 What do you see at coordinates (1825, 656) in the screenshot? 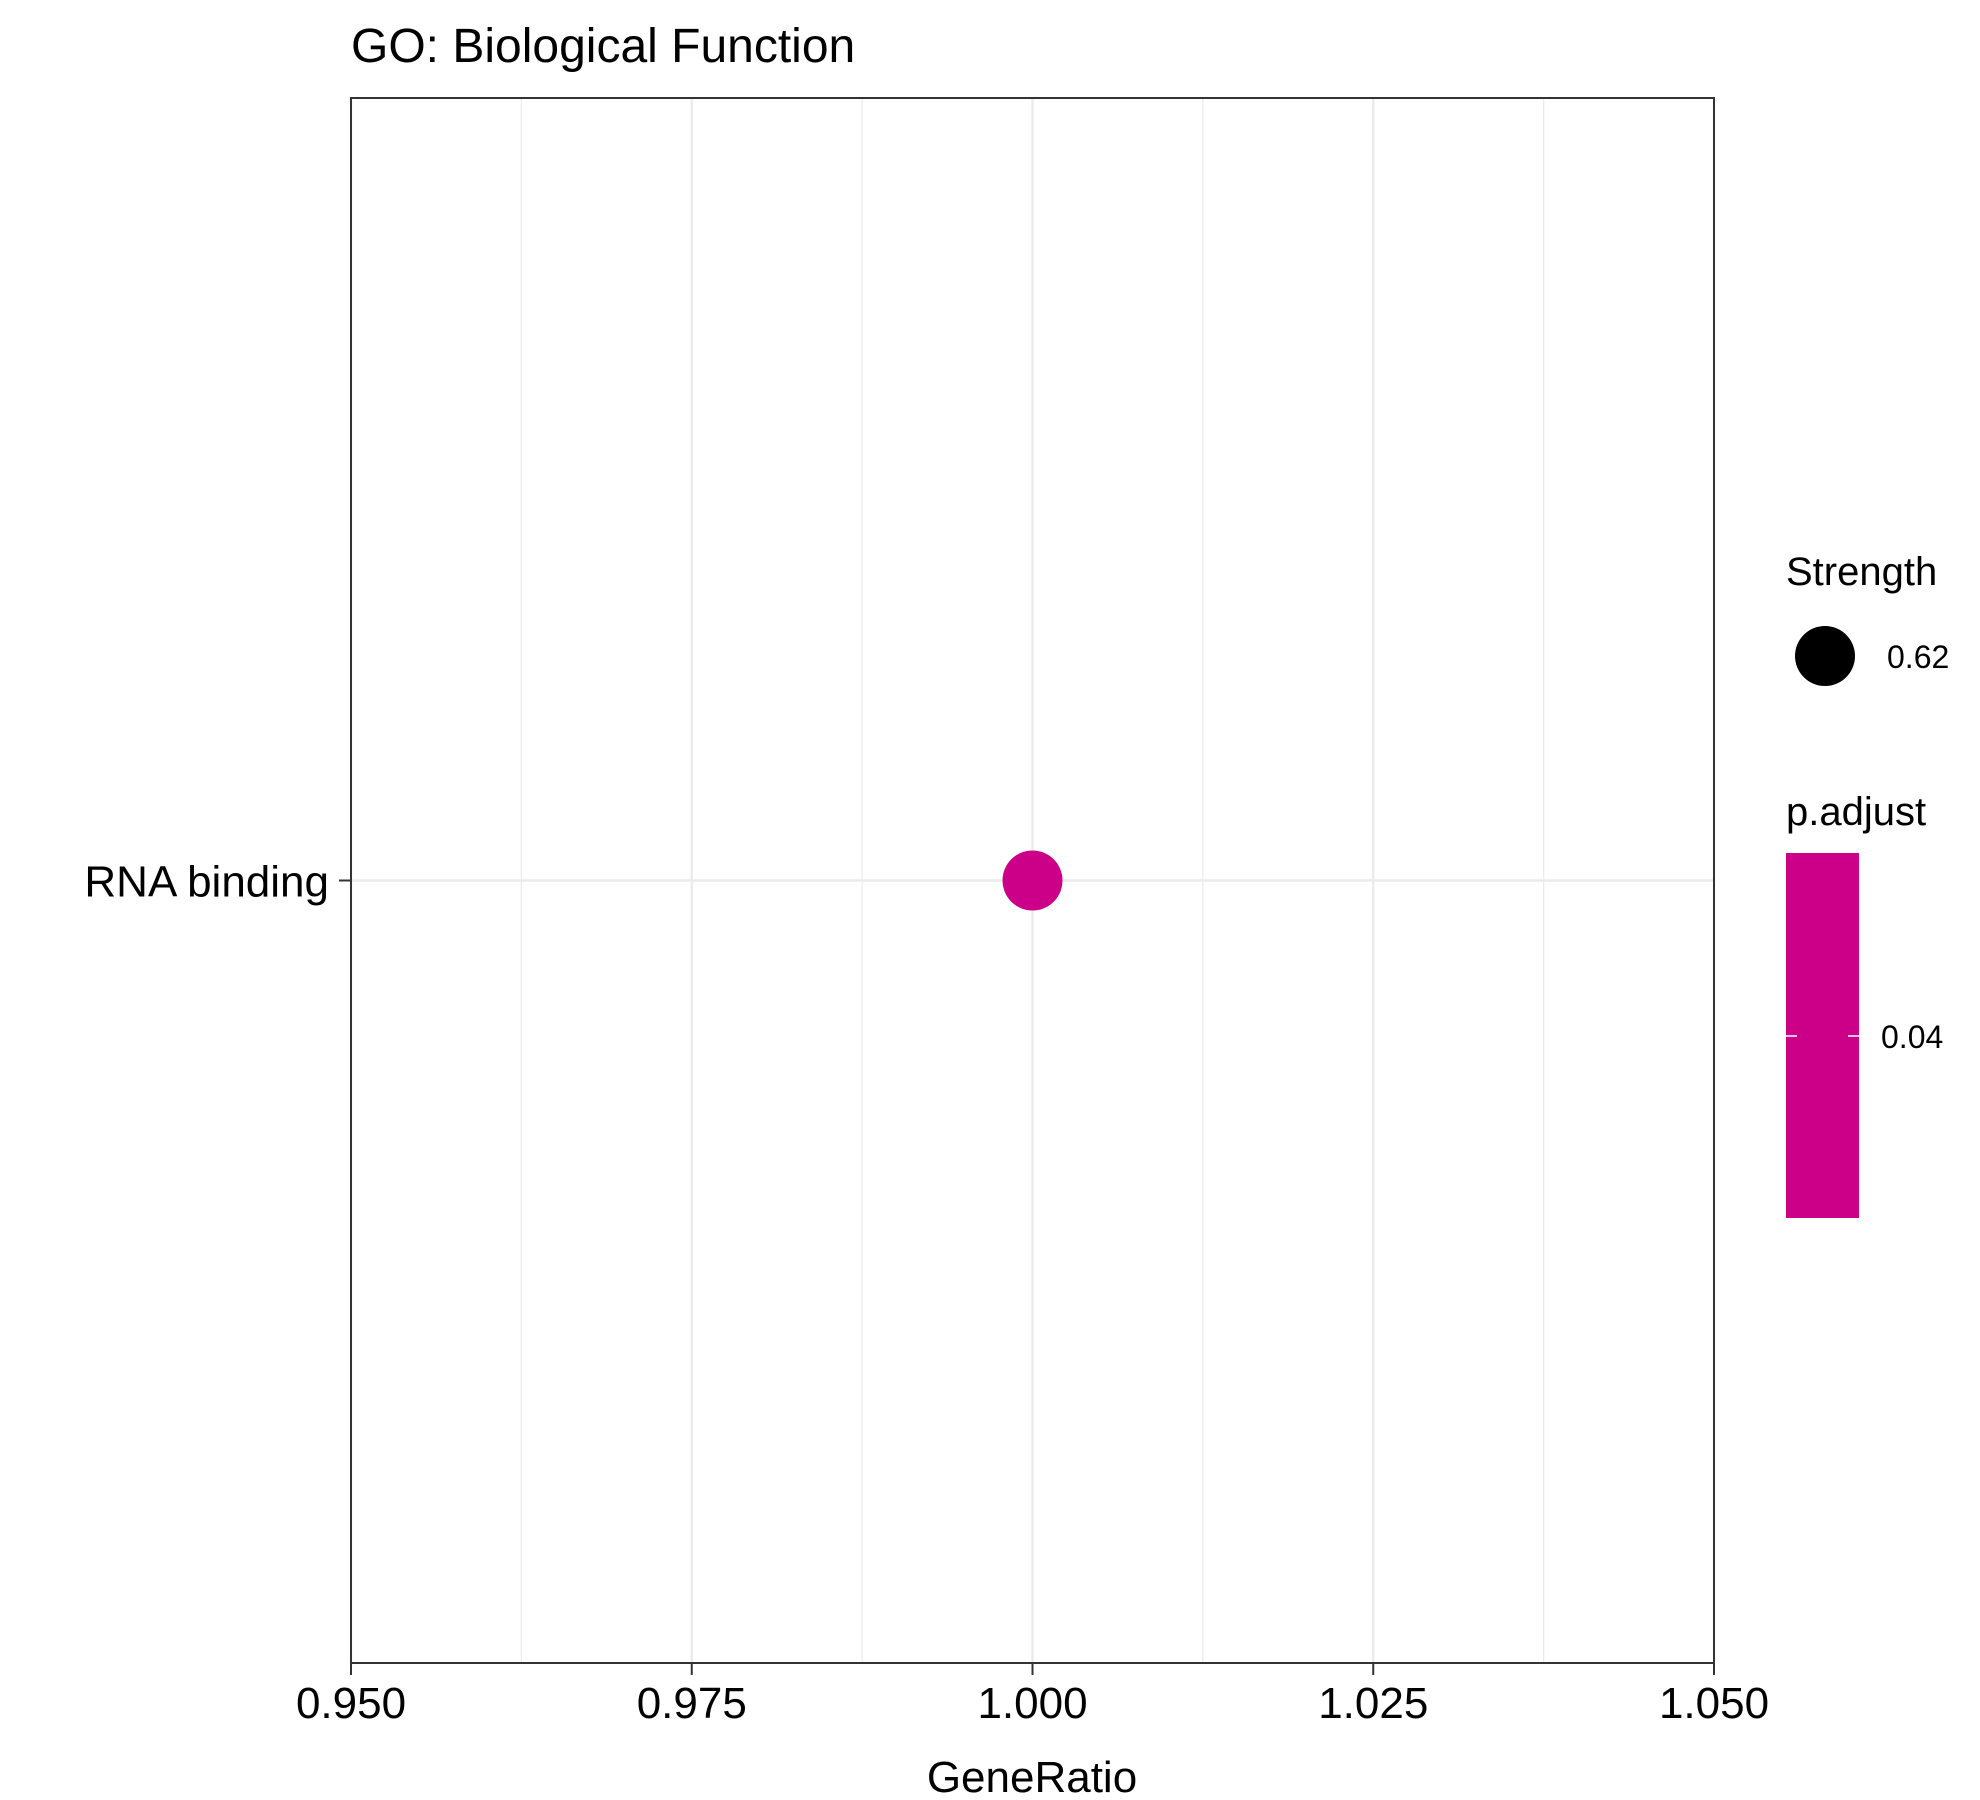
I see `legend-strength-key` at bounding box center [1825, 656].